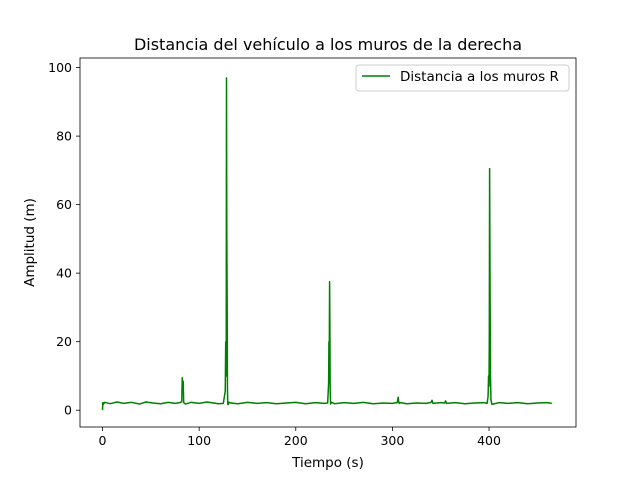 The height and width of the screenshot is (480, 640). I want to click on y-axis-label: Amplitud (m), so click(30, 242).